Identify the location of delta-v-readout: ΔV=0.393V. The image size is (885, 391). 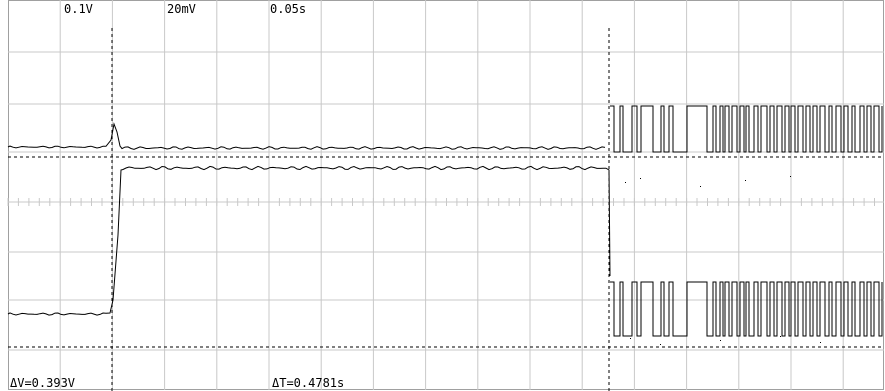
(43, 383).